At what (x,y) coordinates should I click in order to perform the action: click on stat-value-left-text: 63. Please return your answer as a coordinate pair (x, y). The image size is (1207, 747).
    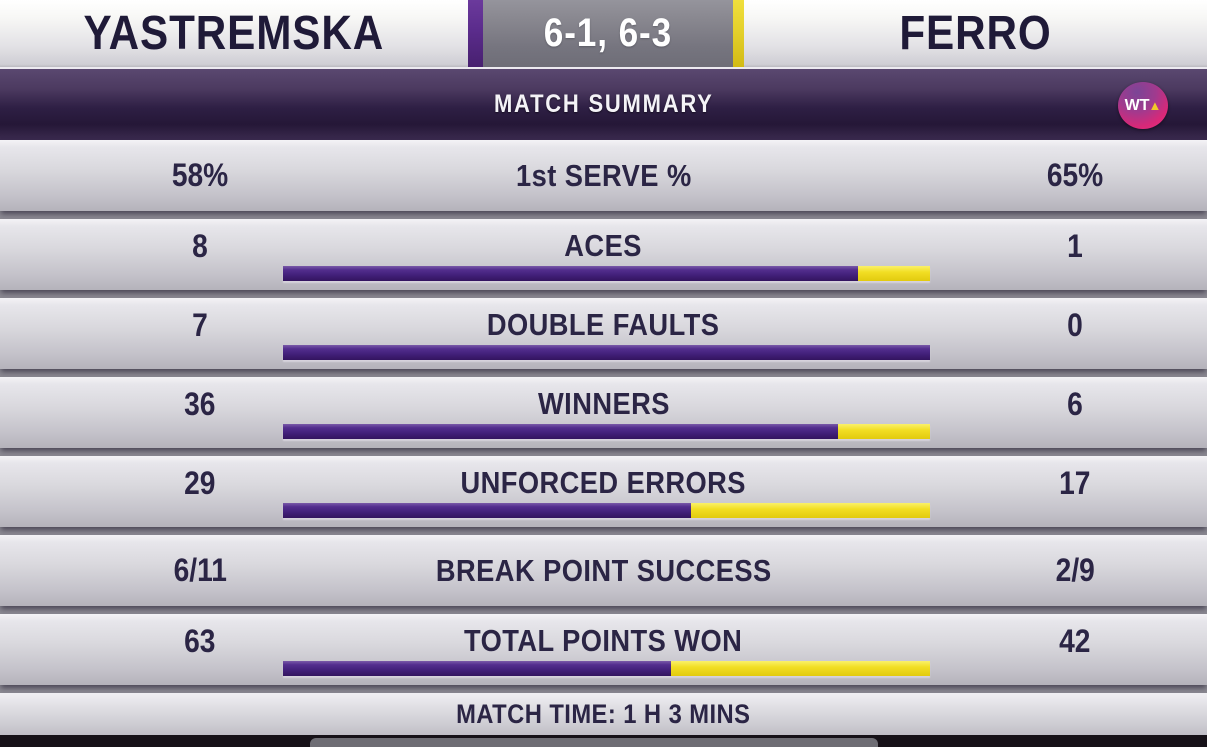
    Looking at the image, I should click on (200, 640).